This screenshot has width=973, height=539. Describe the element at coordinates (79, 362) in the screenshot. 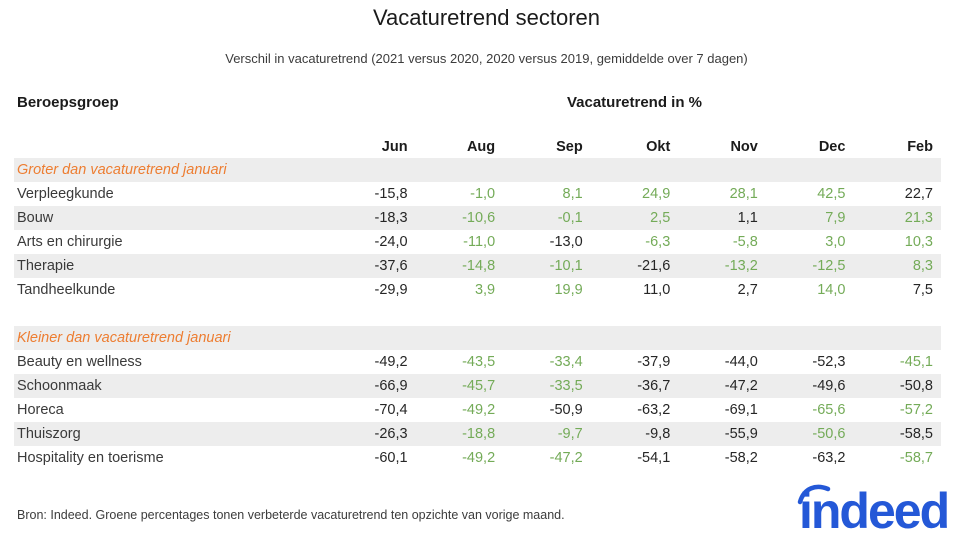

I see `row-label: Beauty en wellness` at that location.